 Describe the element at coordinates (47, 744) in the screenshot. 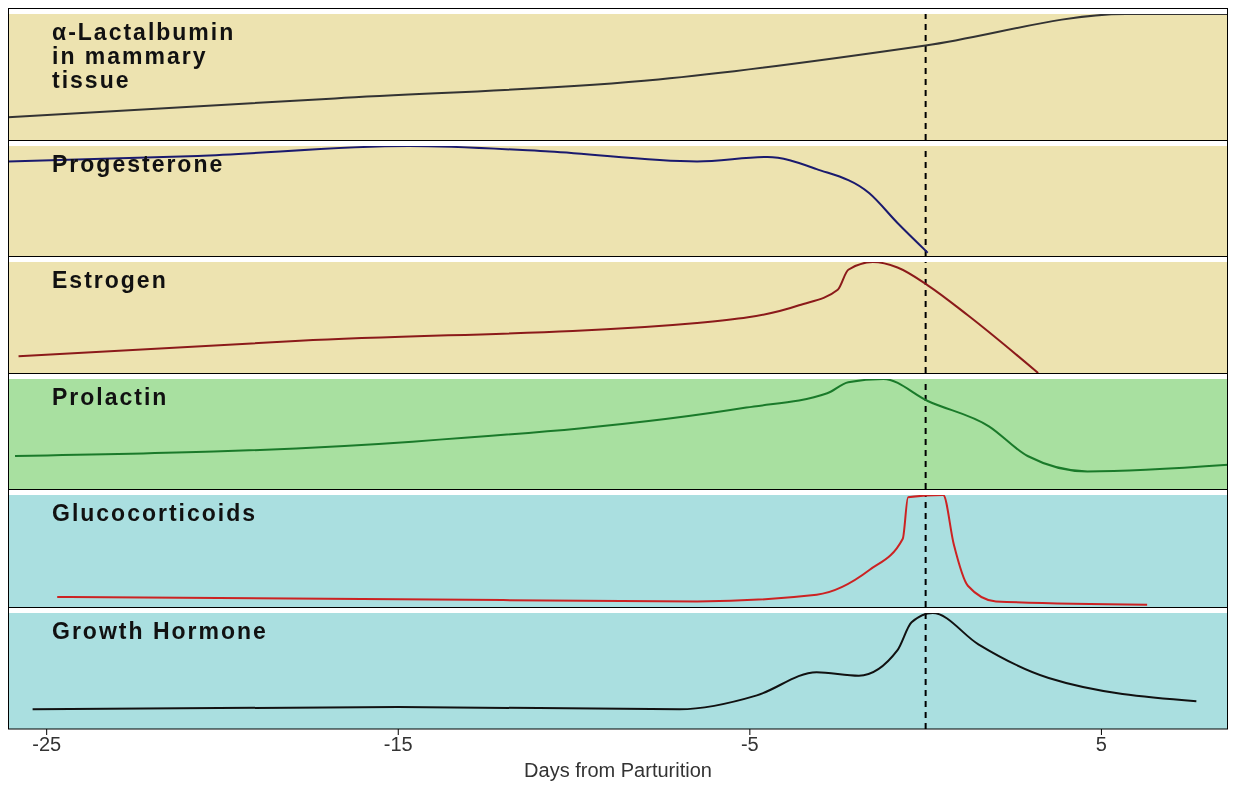

I see `x-tick-label: -25` at that location.